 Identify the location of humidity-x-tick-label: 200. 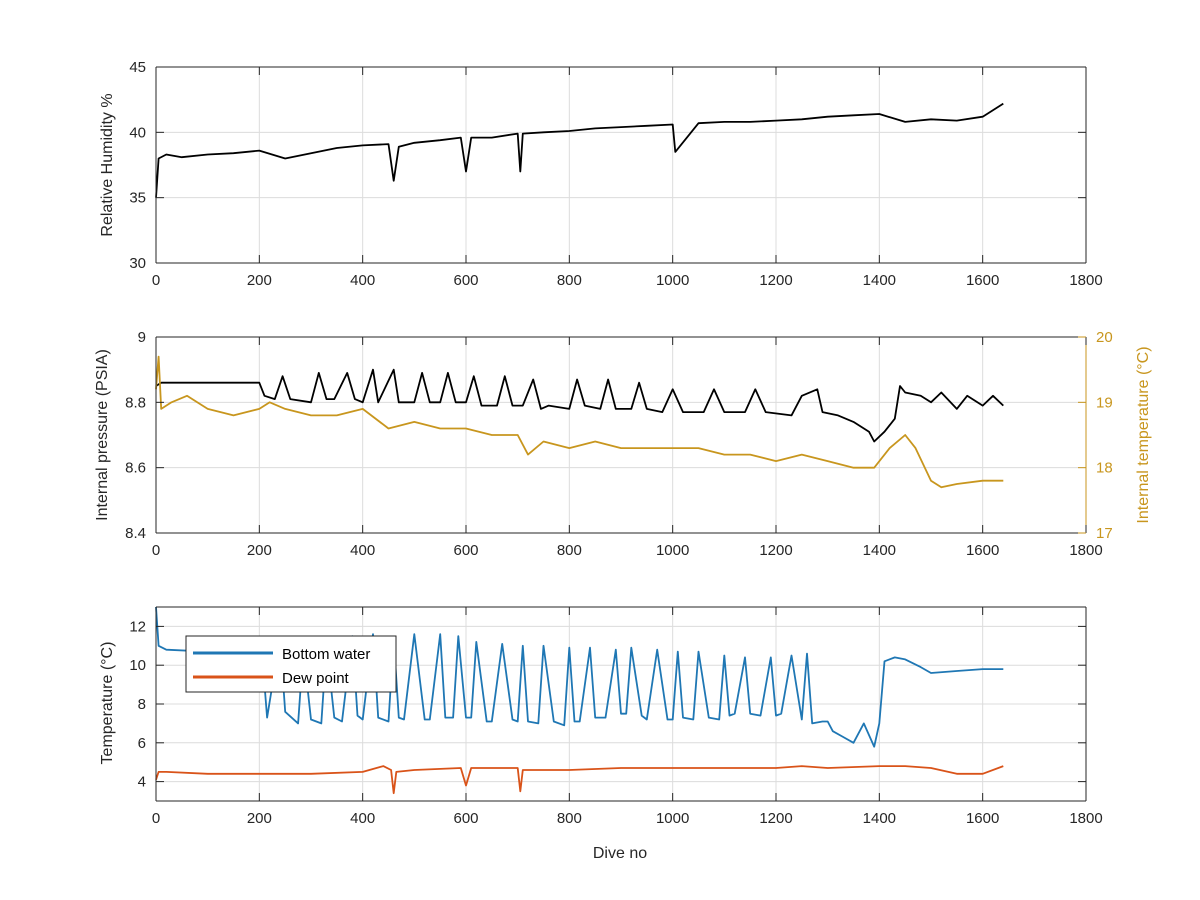
(259, 280).